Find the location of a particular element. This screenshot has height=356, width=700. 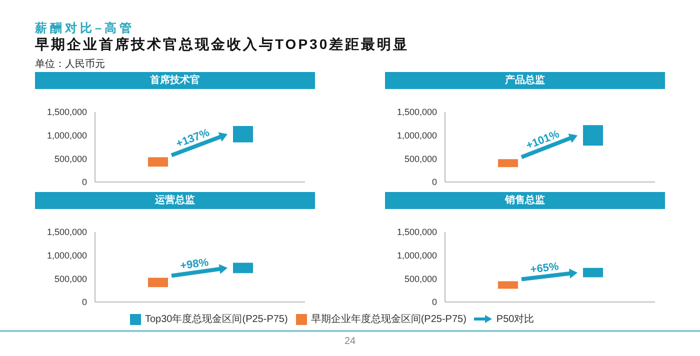

annotation: +98% is located at coordinates (195, 264).